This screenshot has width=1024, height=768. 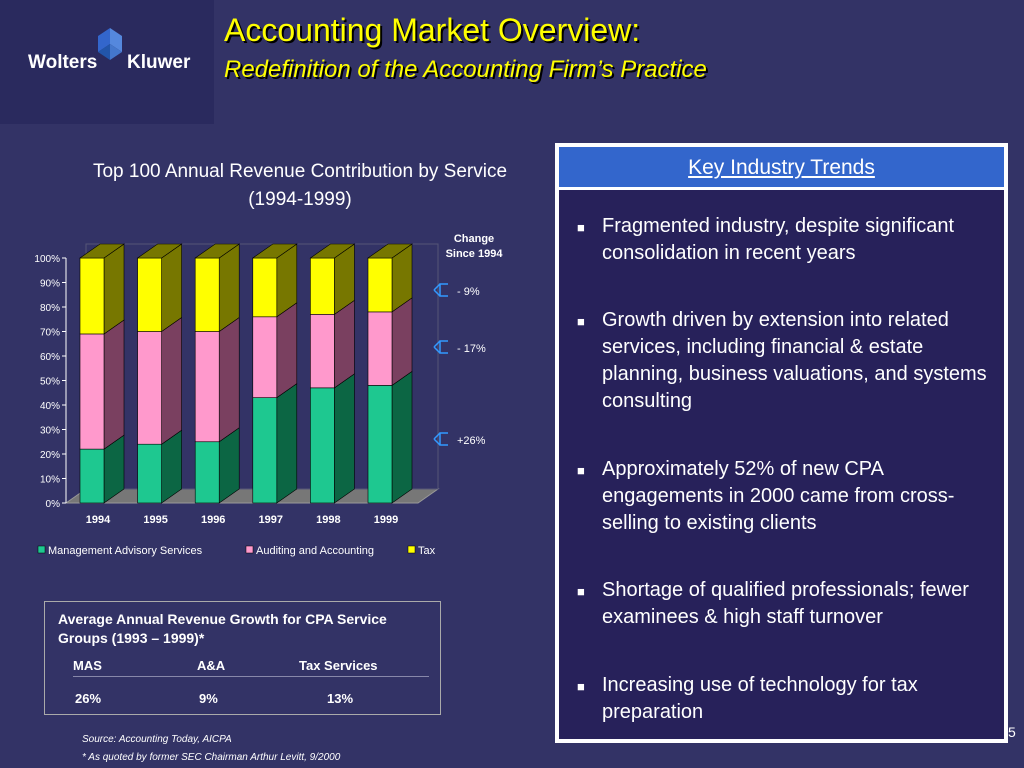 I want to click on logo: Wolters Kluwer, so click(x=107, y=62).